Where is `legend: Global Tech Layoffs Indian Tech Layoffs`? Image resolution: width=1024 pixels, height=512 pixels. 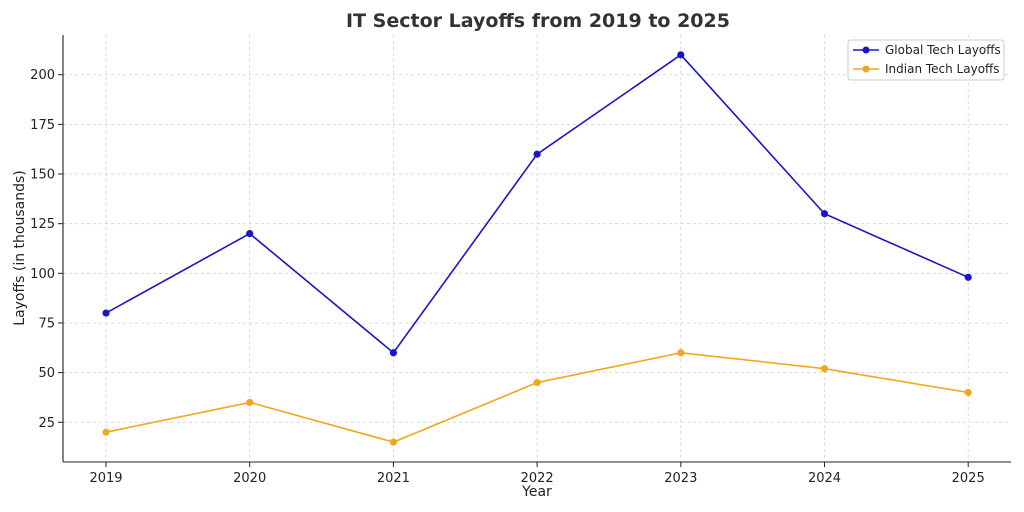
legend: Global Tech Layoffs Indian Tech Layoffs is located at coordinates (926, 60).